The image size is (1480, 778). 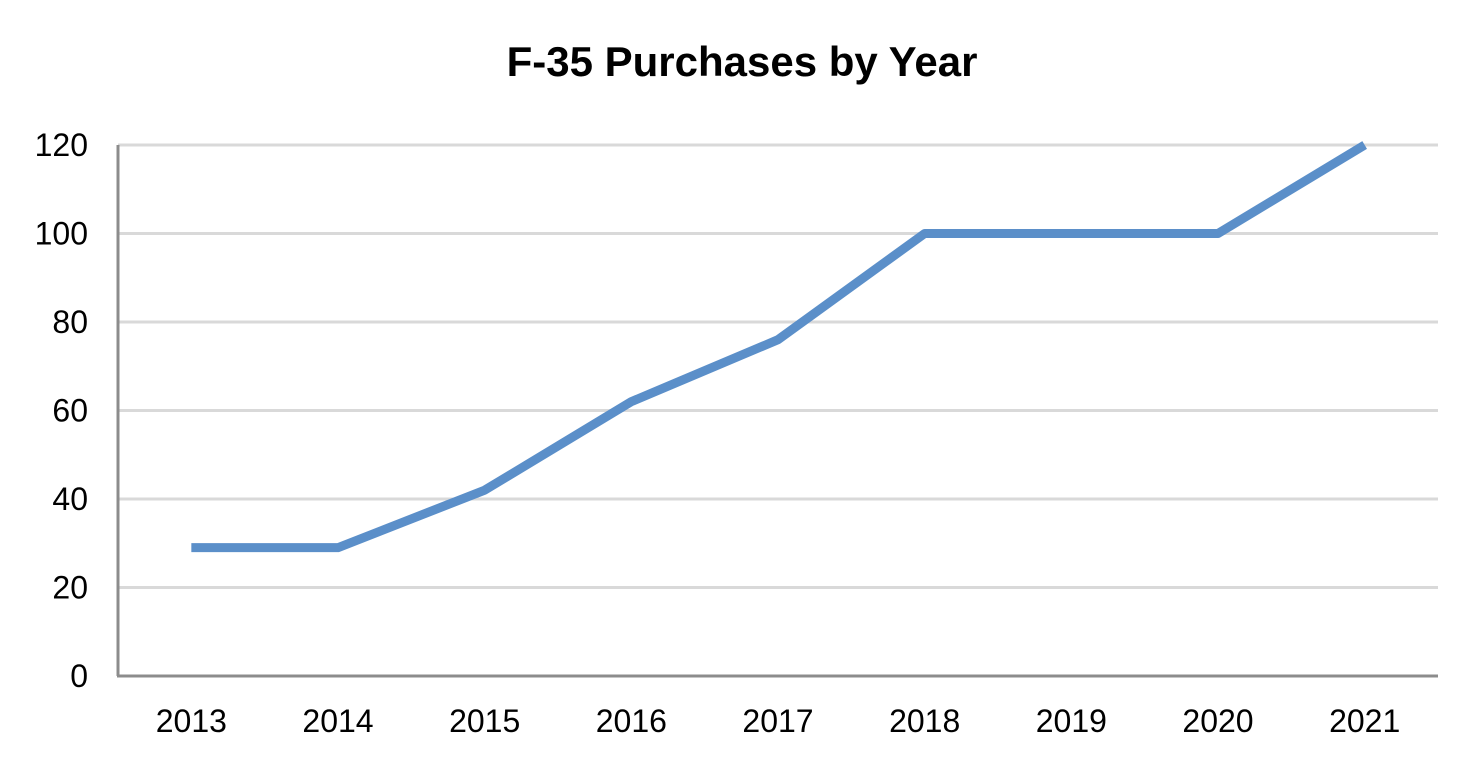 I want to click on y-tick-labels: 0 20 40 60 80 100 120, so click(x=61, y=410).